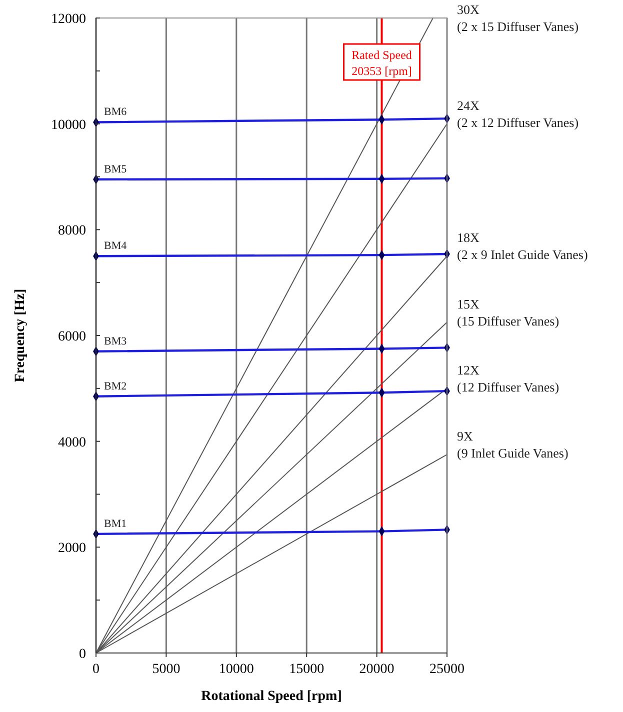 The height and width of the screenshot is (712, 623). I want to click on x-tick-label: 10000, so click(236, 669).